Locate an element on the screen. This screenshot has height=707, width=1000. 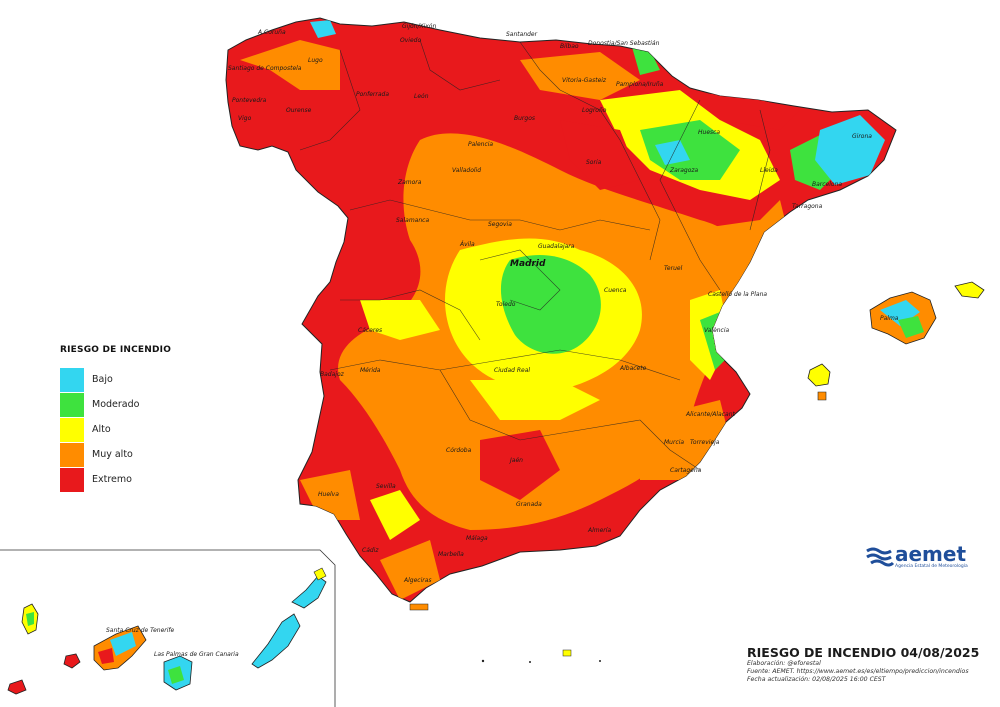
city-badajoz: Badajoz is located at coordinates (332, 374).